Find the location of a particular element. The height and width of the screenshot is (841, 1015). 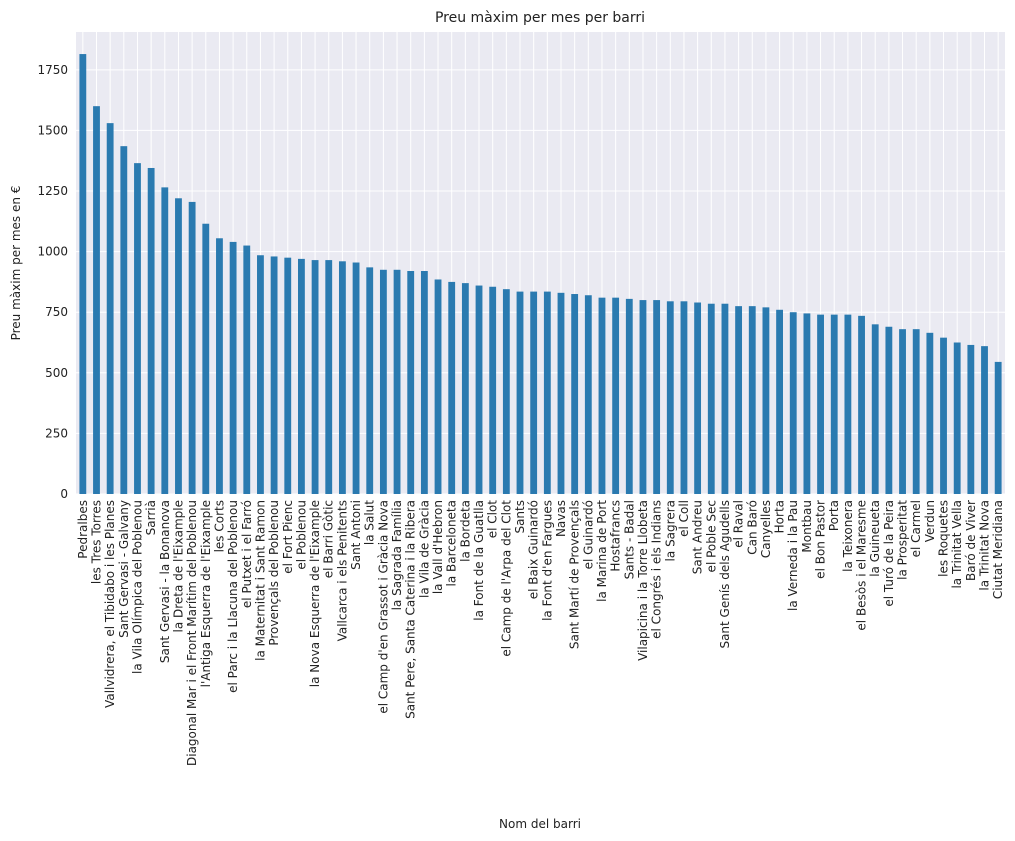

x-tick-label: el Congrés i els Indians is located at coordinates (657, 569).